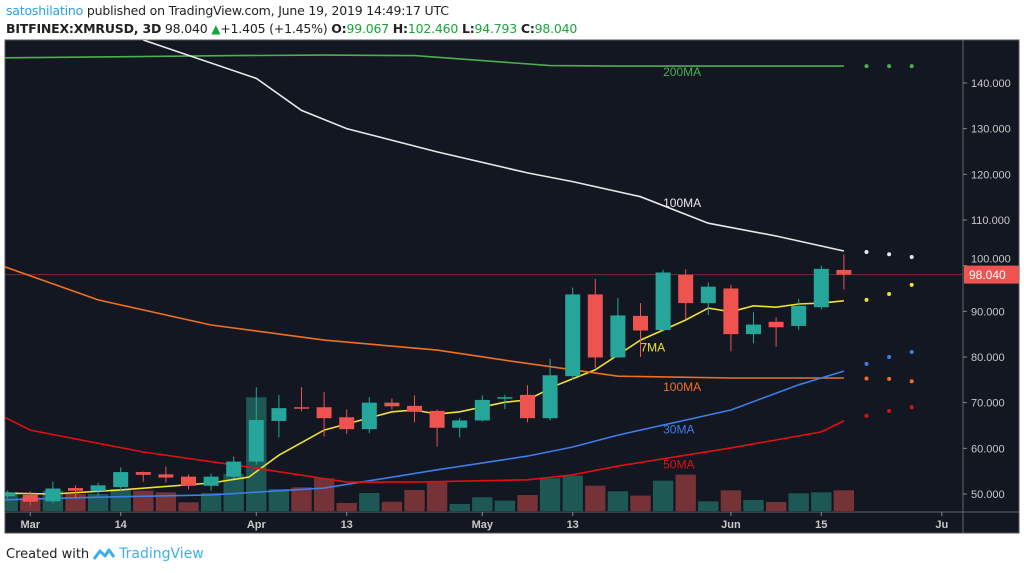 The height and width of the screenshot is (573, 1024). I want to click on last-price: 98.040, so click(186, 28).